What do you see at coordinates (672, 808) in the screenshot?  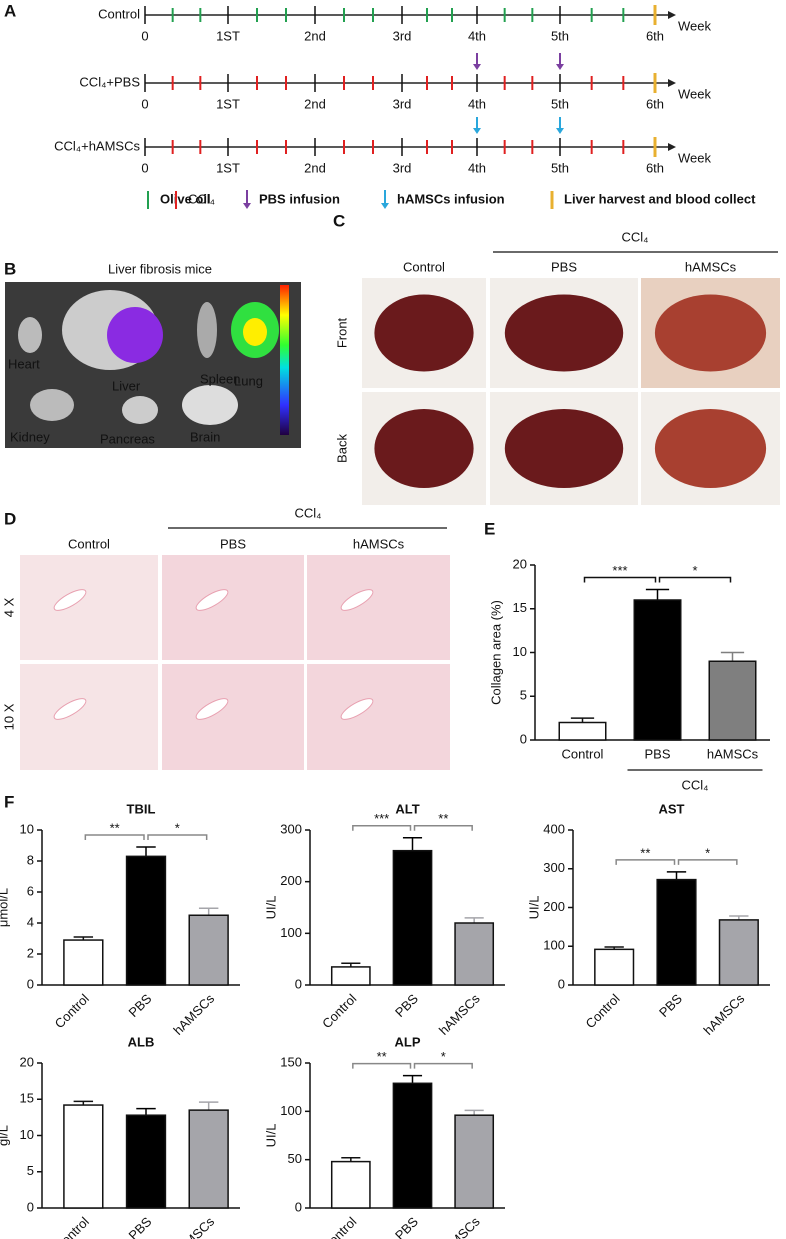 I see `chart-title: AST` at bounding box center [672, 808].